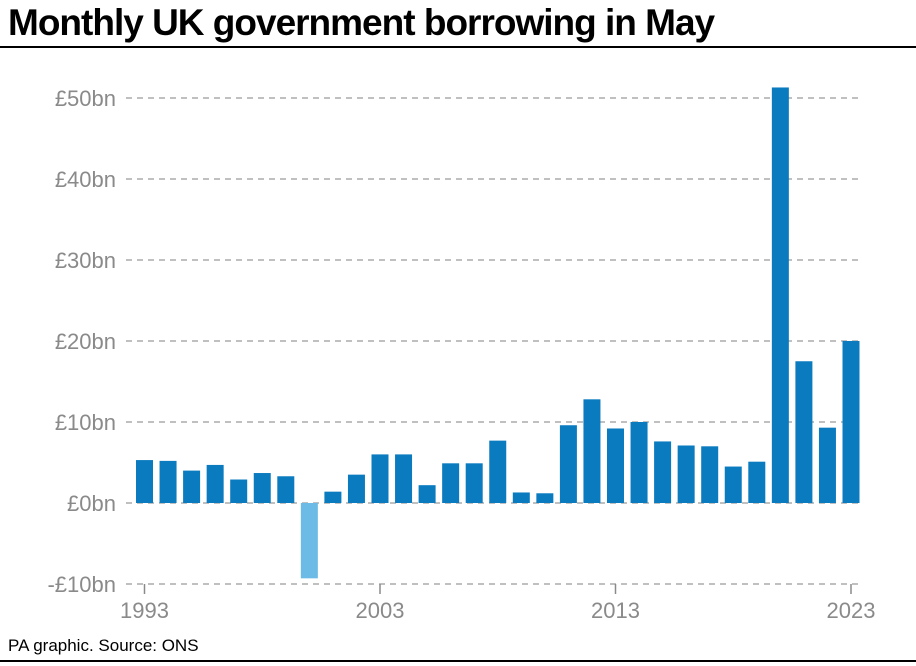 The image size is (916, 666). I want to click on x-tick-label: 2003, so click(380, 610).